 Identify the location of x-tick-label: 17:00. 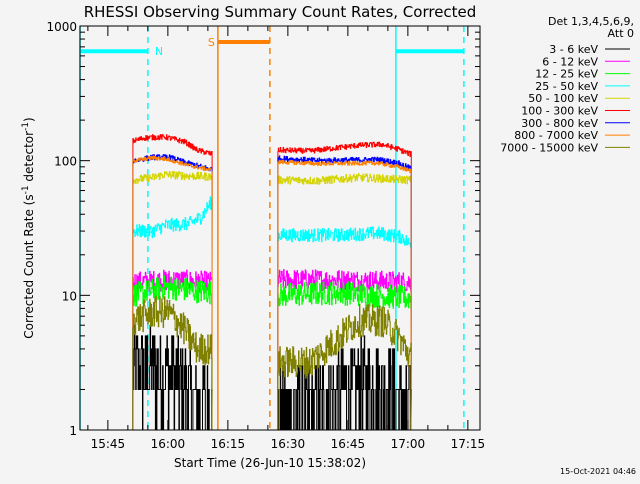
(408, 444).